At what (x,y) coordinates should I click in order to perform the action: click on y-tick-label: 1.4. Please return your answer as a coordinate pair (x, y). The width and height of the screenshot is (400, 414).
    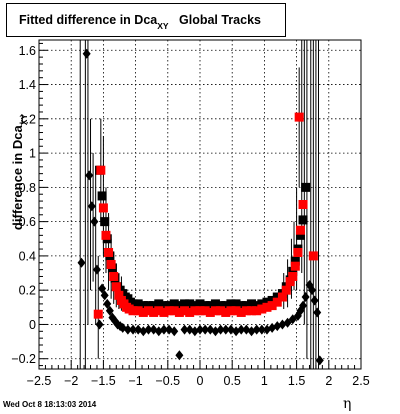
    Looking at the image, I should click on (27, 85).